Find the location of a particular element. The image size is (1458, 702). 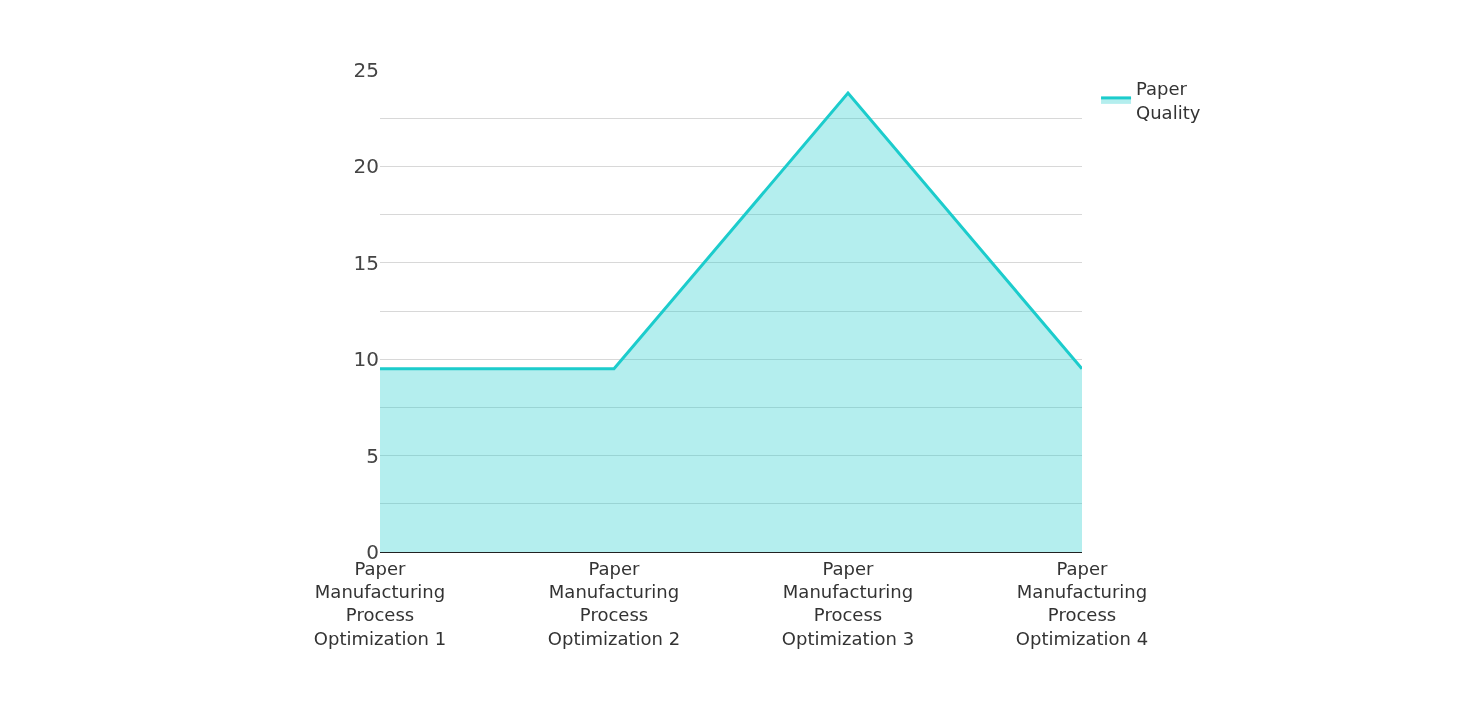

y-tick-label: 5 is located at coordinates (372, 455).